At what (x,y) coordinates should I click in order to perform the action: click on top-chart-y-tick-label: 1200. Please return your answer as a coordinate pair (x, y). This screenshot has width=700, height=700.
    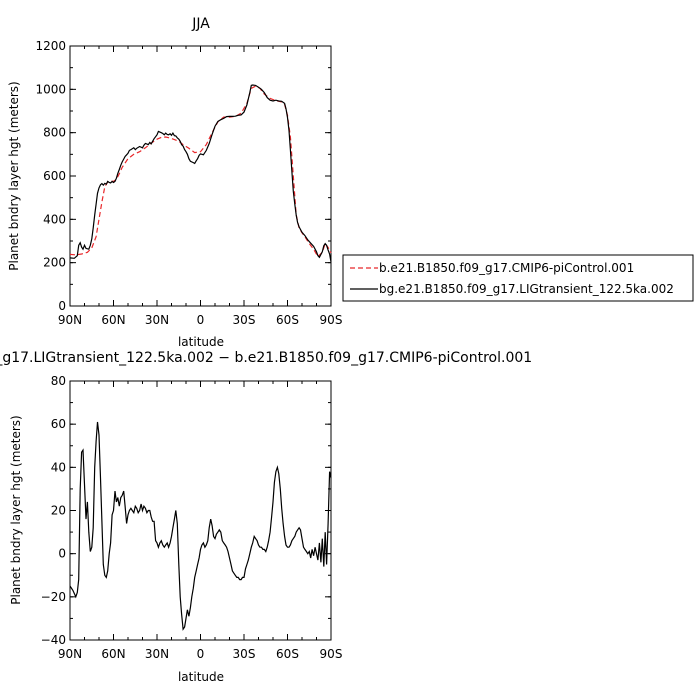
    Looking at the image, I should click on (50, 46).